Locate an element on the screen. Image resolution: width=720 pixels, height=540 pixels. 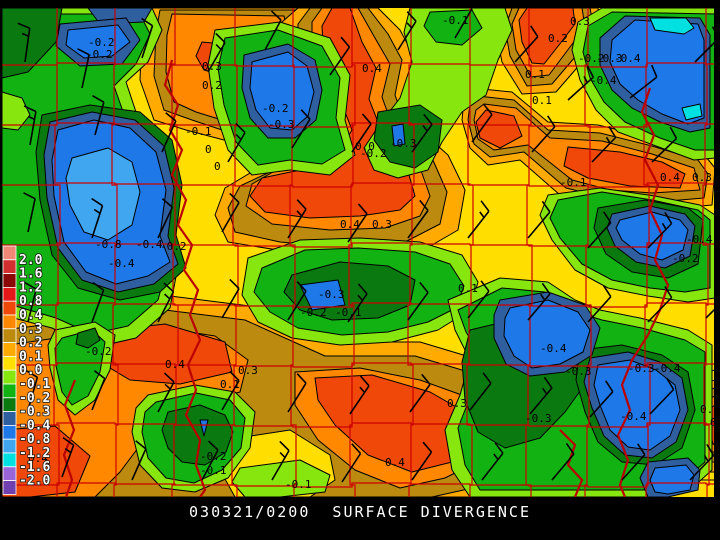
contour-value-label: 0 is located at coordinates (217, 166).